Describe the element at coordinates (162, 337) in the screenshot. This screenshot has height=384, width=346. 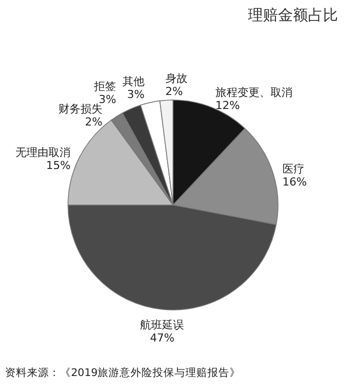
I see `data-label: 47%` at that location.